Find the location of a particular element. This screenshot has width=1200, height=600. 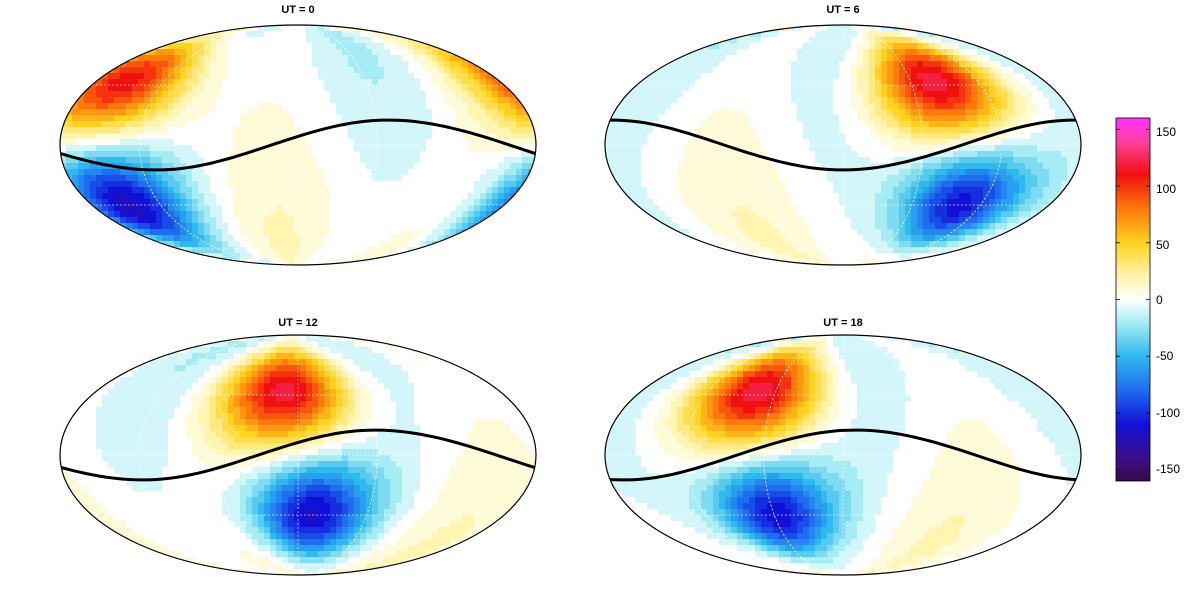

colorbar-tick-label: 50 is located at coordinates (1163, 245).